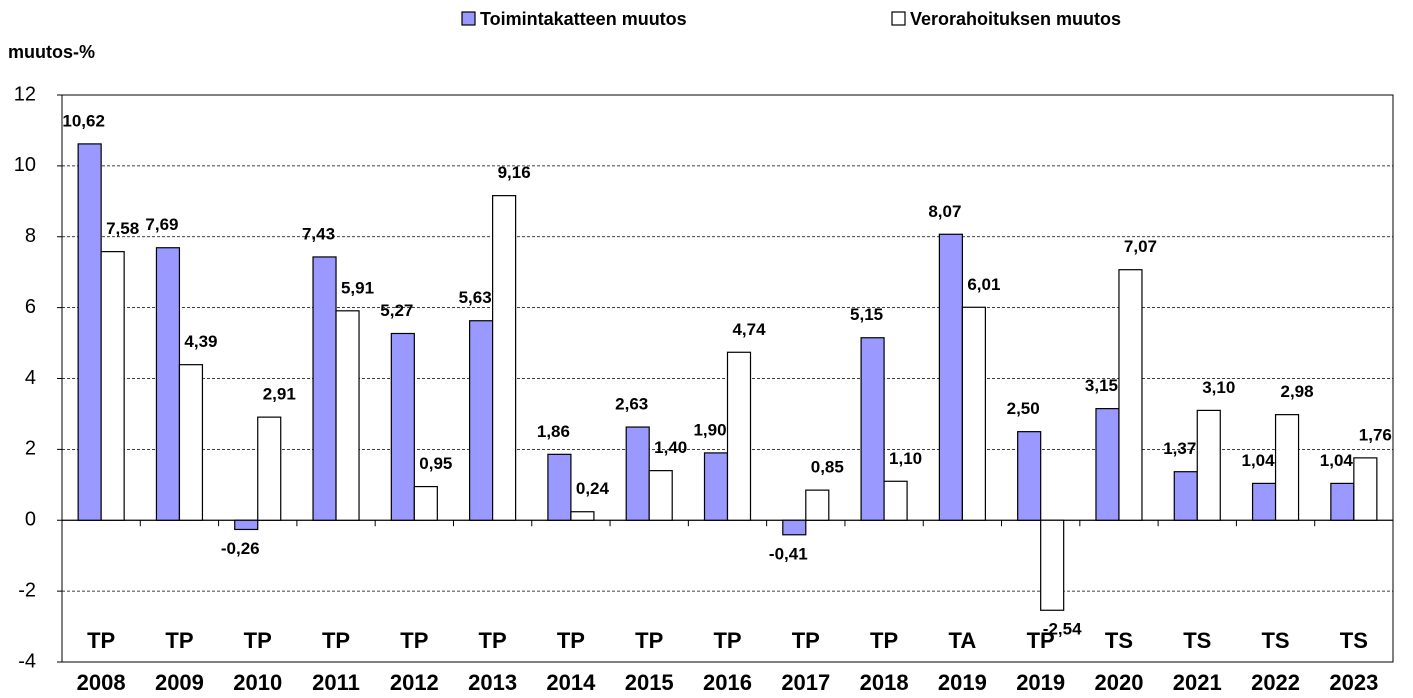  Describe the element at coordinates (240, 548) in the screenshot. I see `value-label: -0,26` at that location.